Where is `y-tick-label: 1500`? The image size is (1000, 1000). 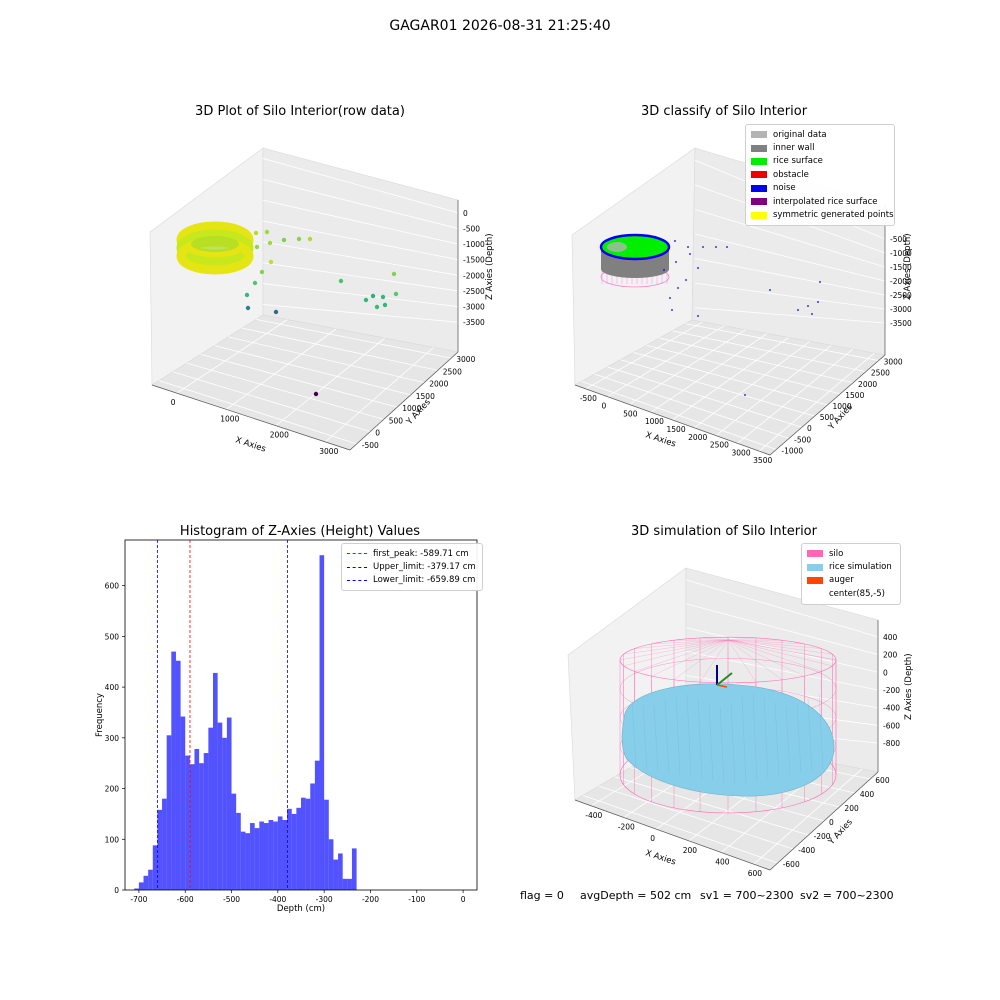
y-tick-label: 1500 is located at coordinates (854, 395).